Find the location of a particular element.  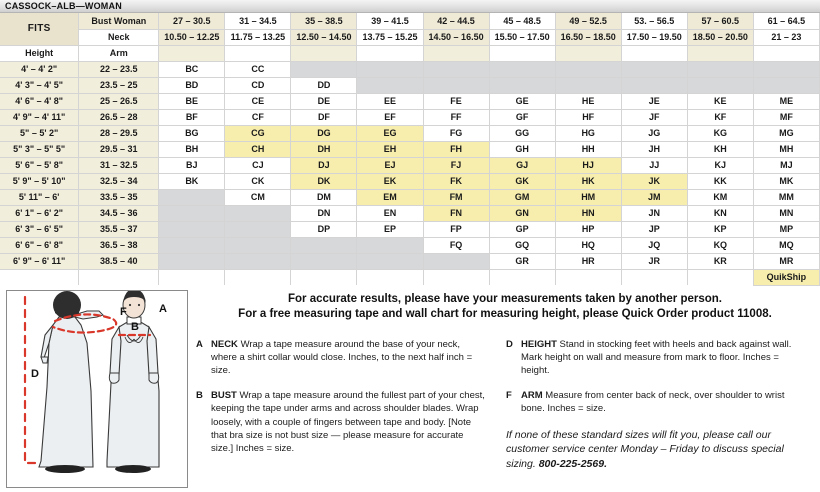

size-code-cell: KK is located at coordinates (720, 181).